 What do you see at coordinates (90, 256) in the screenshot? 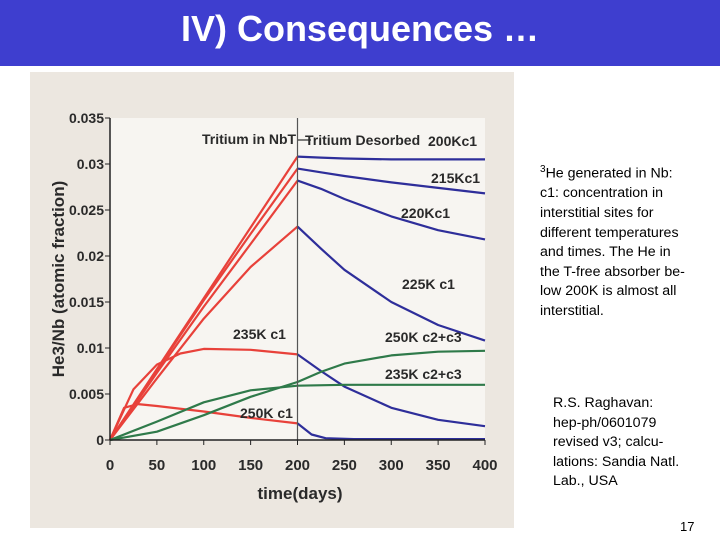
I see `y-tick-label-0.02: 0.02` at bounding box center [90, 256].